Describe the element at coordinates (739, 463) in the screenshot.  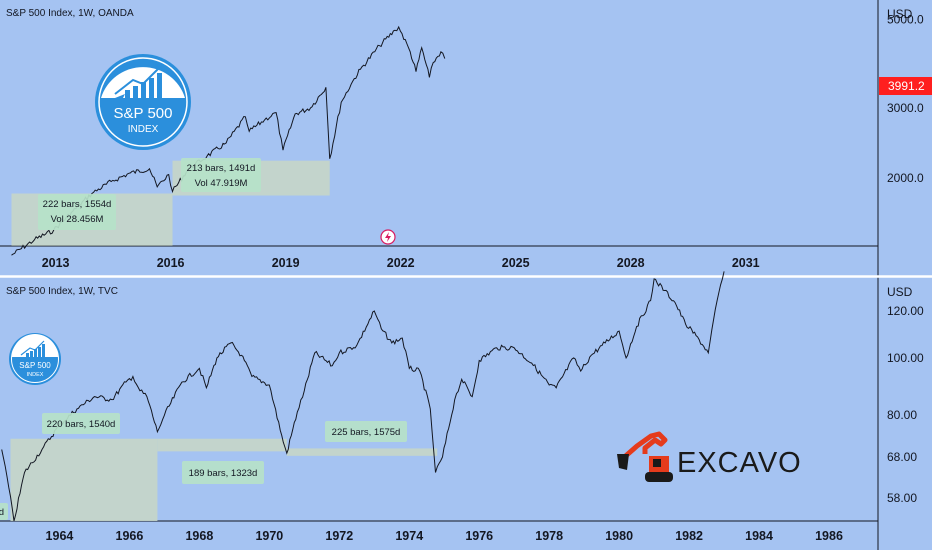
I see `excavo-text: EXCAVO` at that location.